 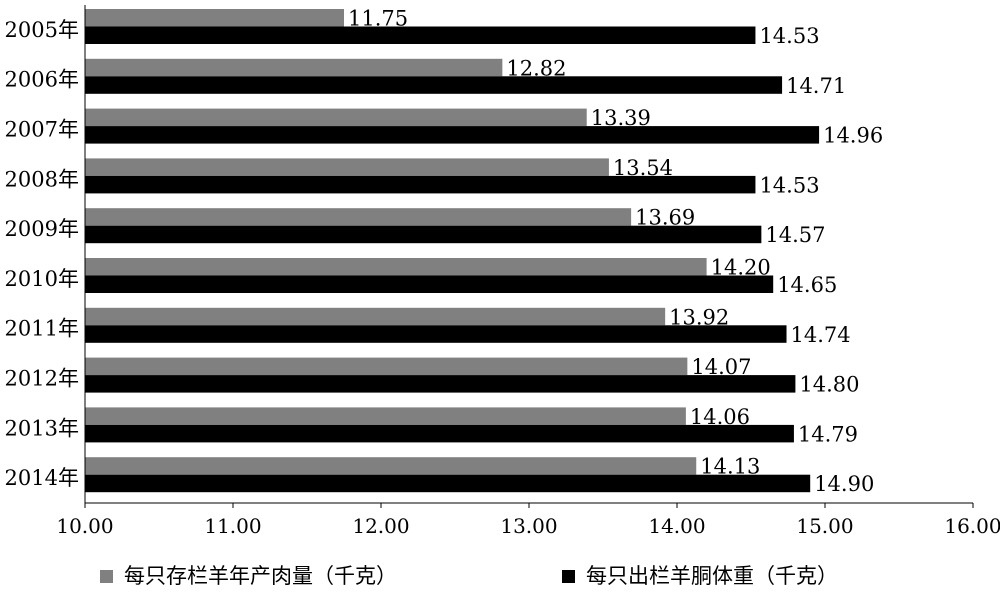 What do you see at coordinates (828, 434) in the screenshot?
I see `data-label-series-2: 14.79` at bounding box center [828, 434].